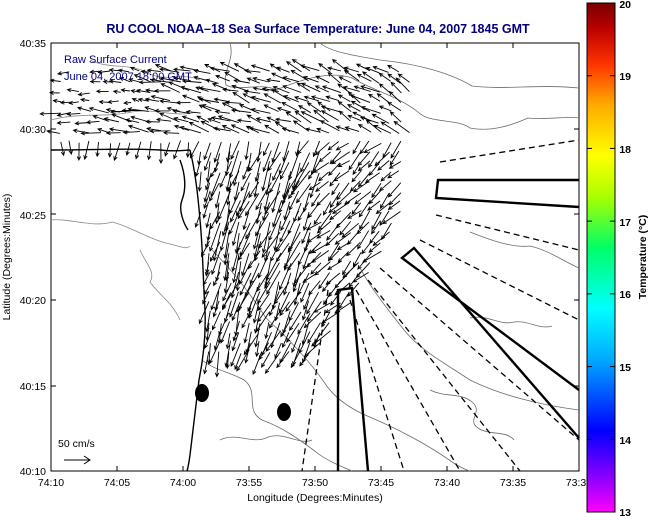  What do you see at coordinates (76, 444) in the screenshot?
I see `scale-label: 50 cm/s` at bounding box center [76, 444].